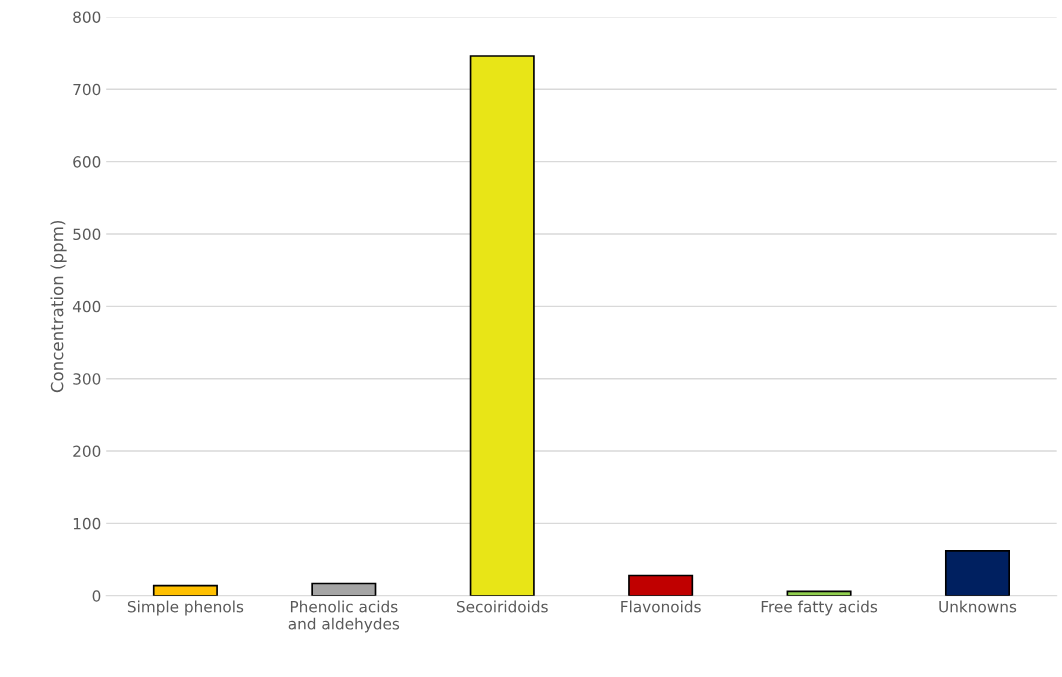  Describe the element at coordinates (185, 608) in the screenshot. I see `x-tick-label: Simple phenols` at that location.